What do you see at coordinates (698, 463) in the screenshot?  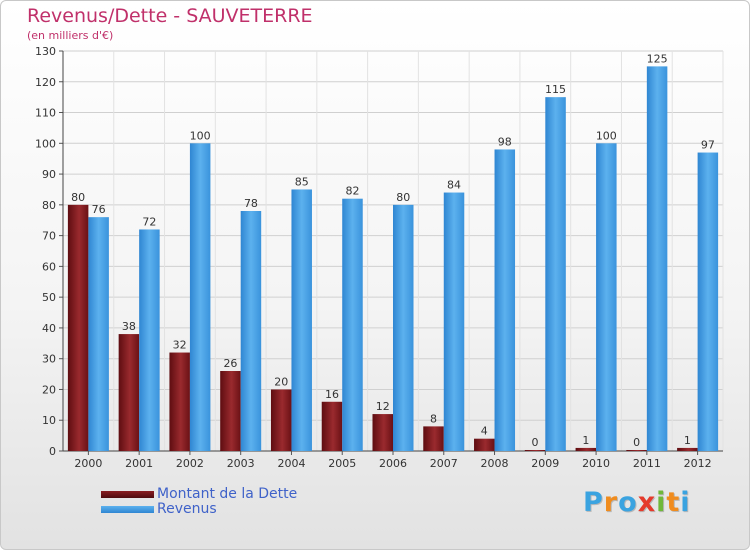 I see `x-tick-label: 2012` at bounding box center [698, 463].